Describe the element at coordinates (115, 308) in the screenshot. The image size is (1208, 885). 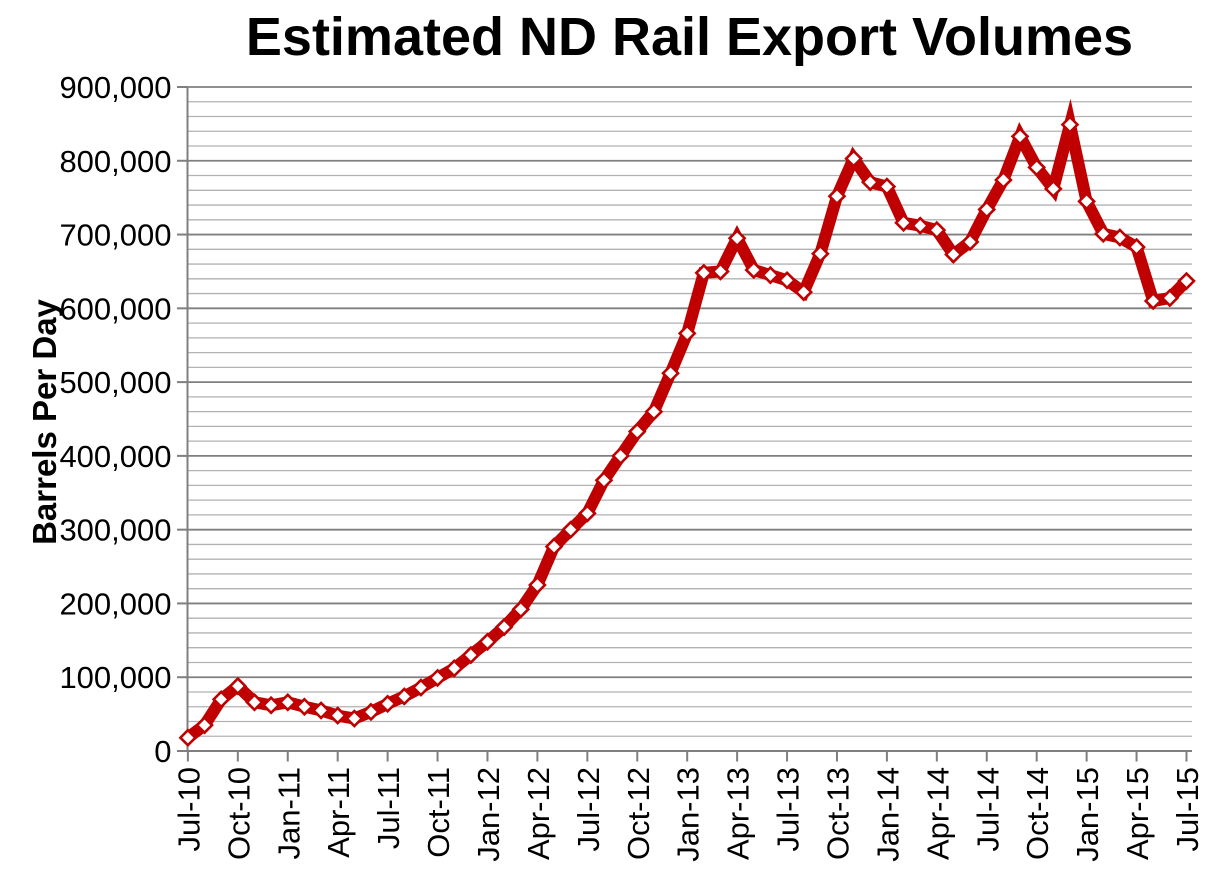
I see `y-tick-label: 600,000` at that location.